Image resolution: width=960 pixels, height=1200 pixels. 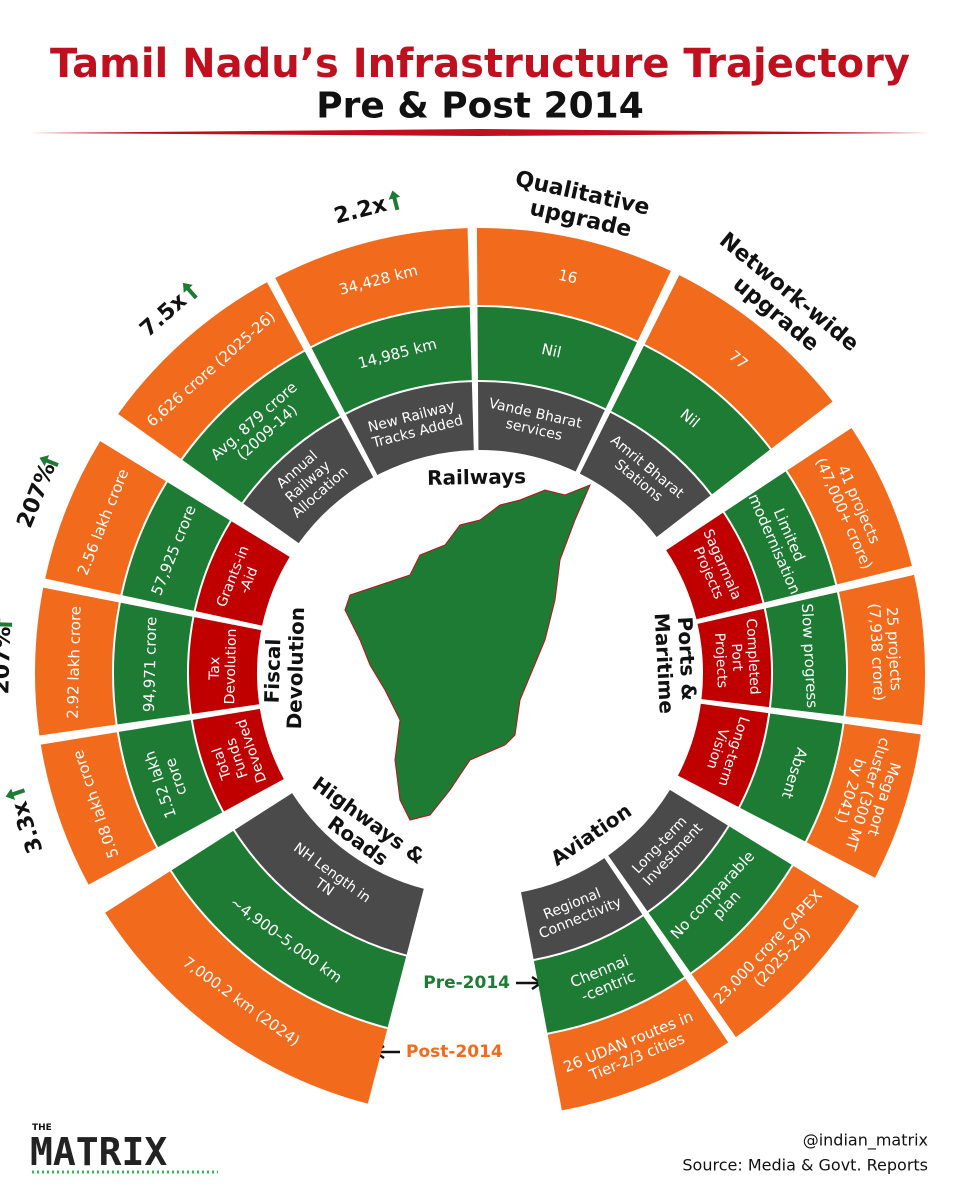 I want to click on pre-value: Nil, so click(x=551, y=351).